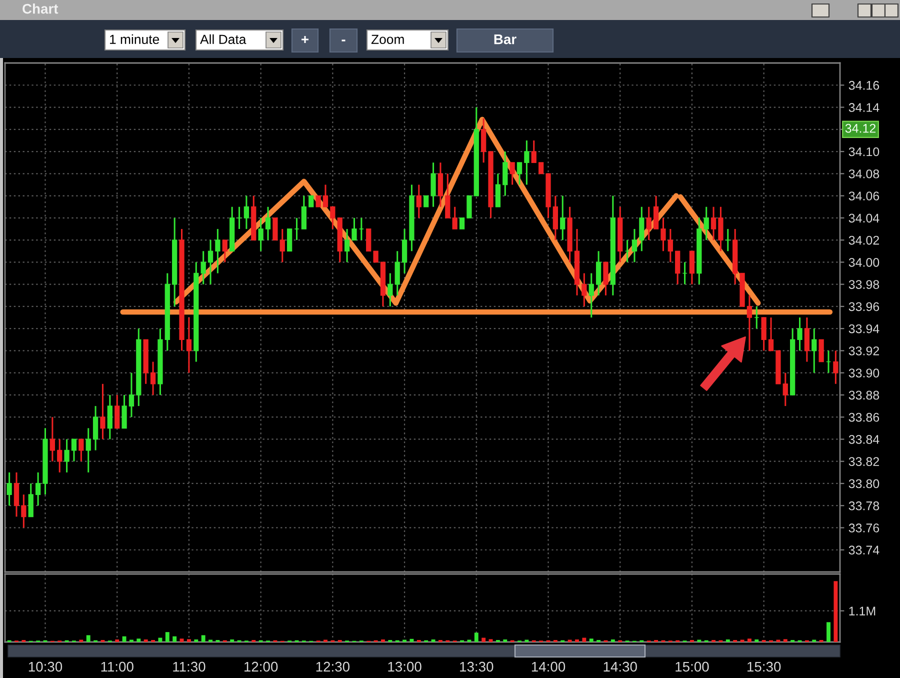 This screenshot has height=678, width=900. What do you see at coordinates (864, 483) in the screenshot?
I see `y-tick-label: 33.80` at bounding box center [864, 483].